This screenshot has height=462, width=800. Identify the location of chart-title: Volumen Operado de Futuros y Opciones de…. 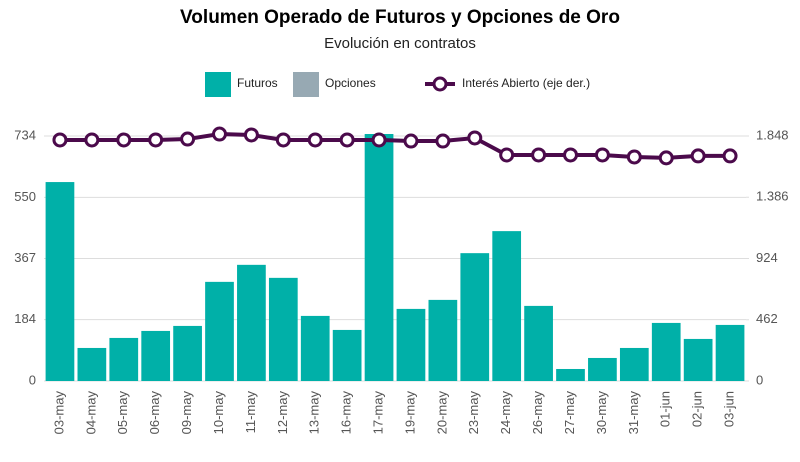
(400, 17).